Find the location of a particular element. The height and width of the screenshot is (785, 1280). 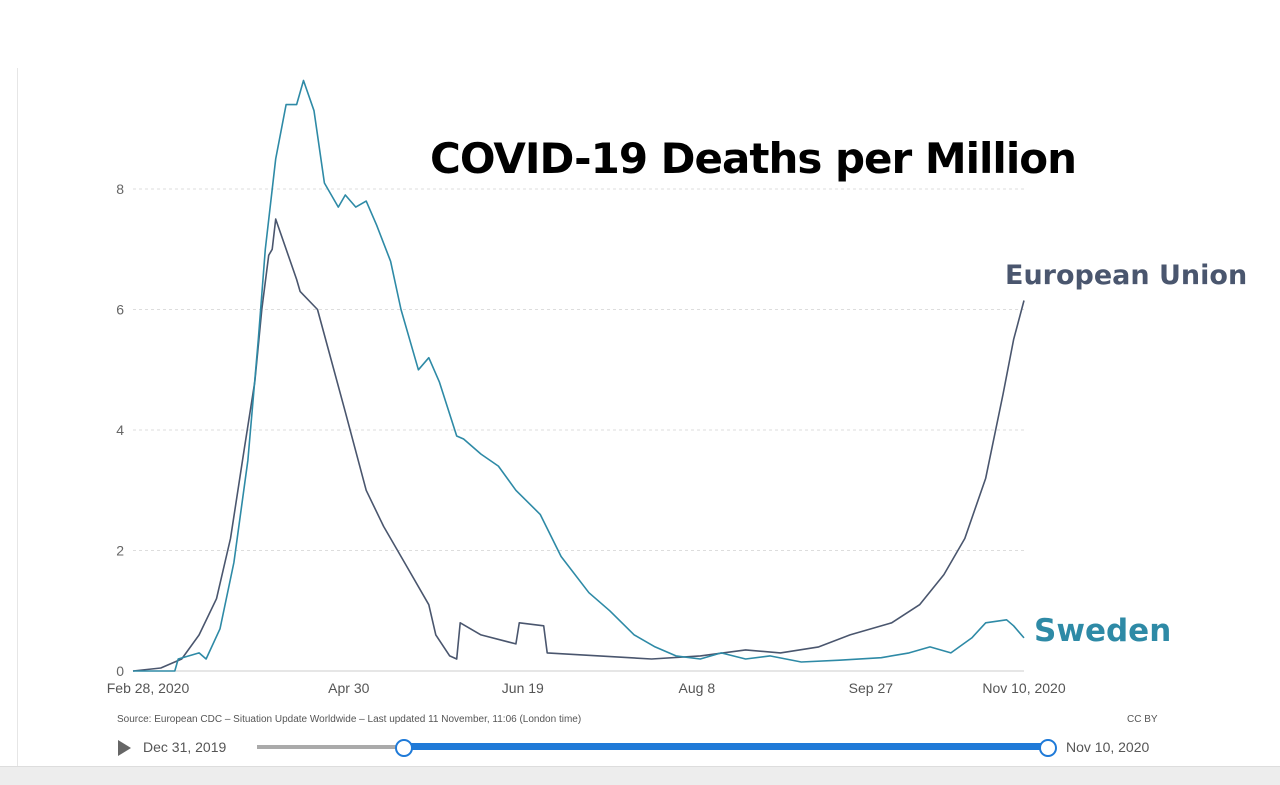

x-tick-label: Aug 8 is located at coordinates (697, 688).